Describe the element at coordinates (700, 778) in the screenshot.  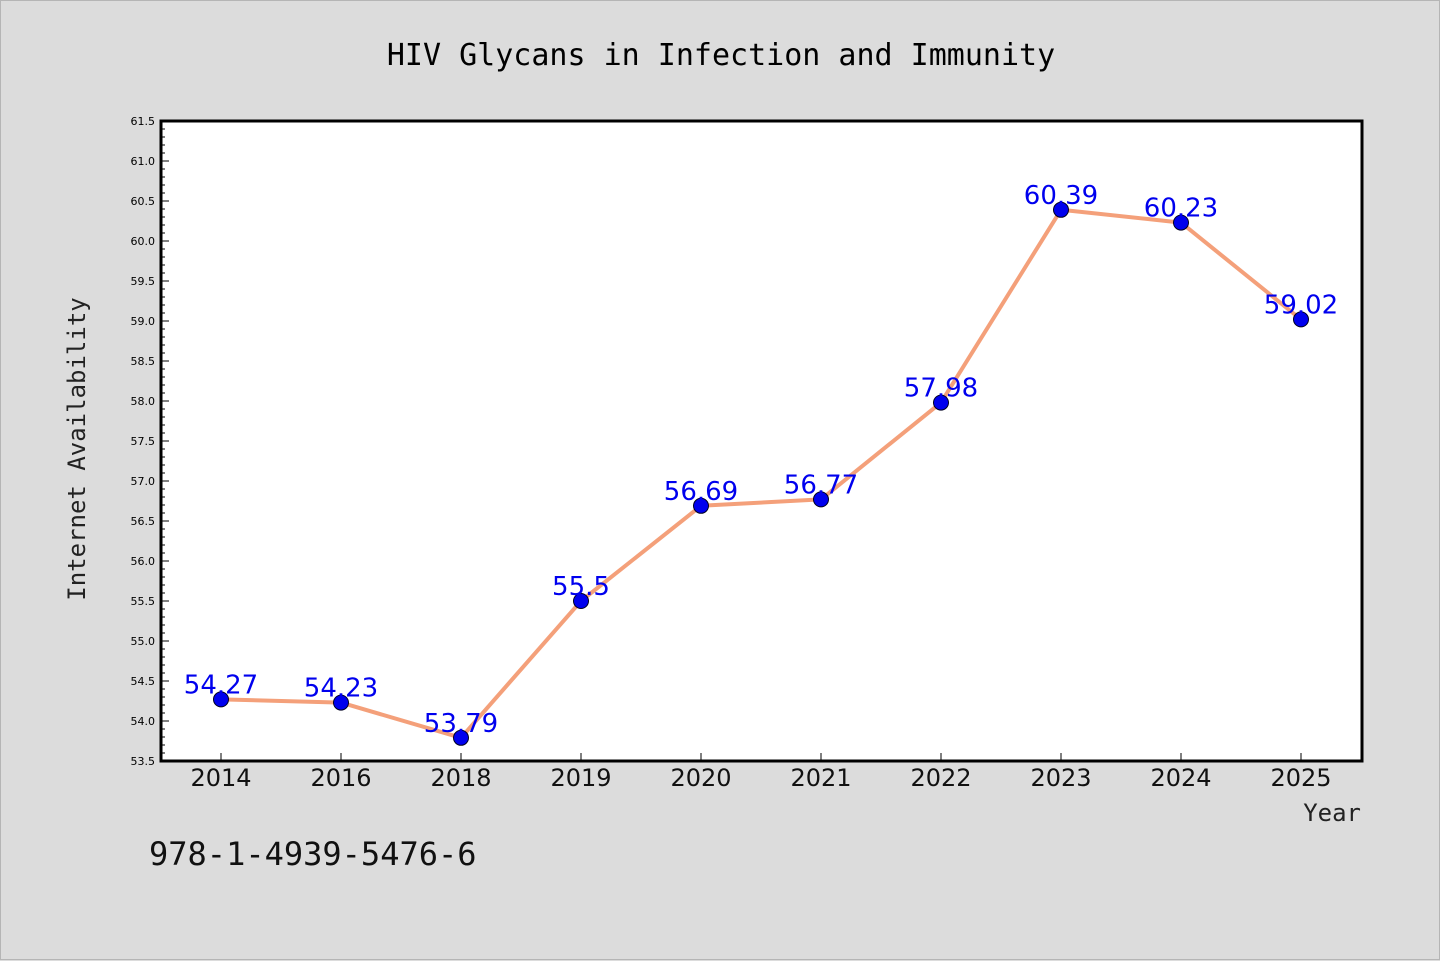
I see `x-tick-label: 2020` at that location.